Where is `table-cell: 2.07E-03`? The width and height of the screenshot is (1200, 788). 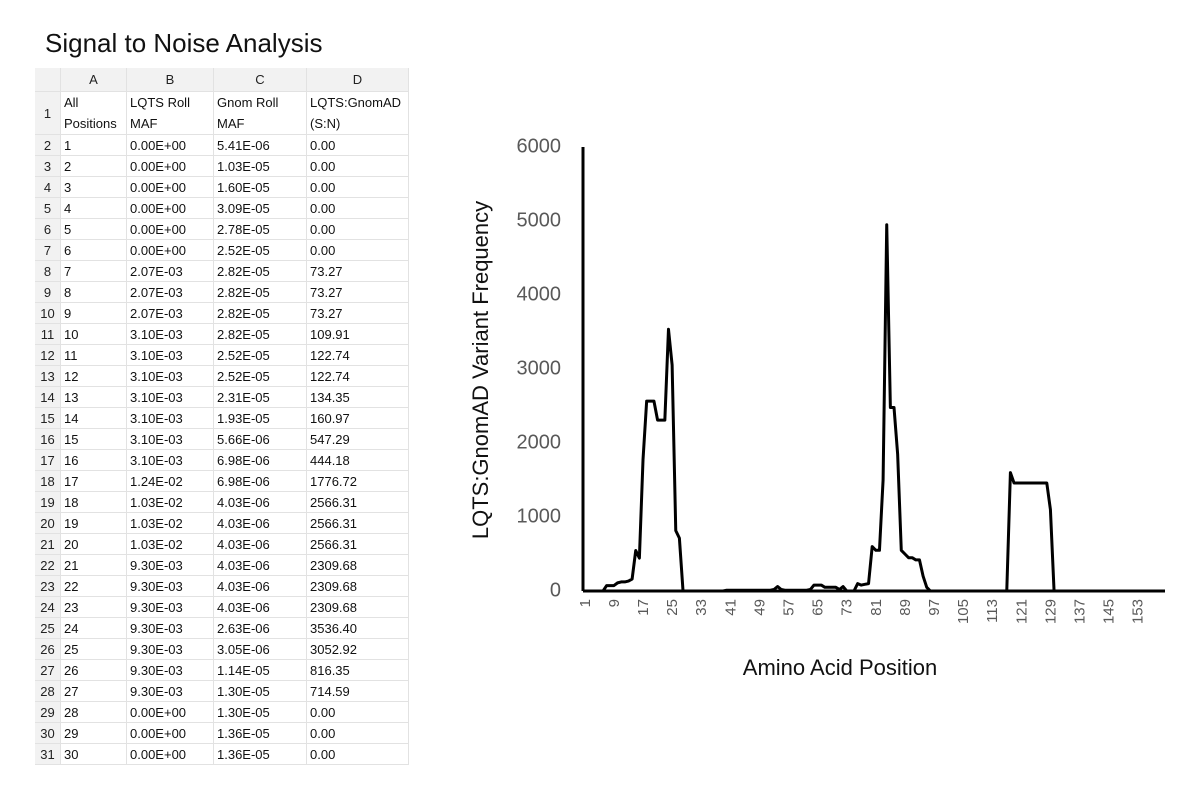
table-cell: 2.07E-03 is located at coordinates (170, 271).